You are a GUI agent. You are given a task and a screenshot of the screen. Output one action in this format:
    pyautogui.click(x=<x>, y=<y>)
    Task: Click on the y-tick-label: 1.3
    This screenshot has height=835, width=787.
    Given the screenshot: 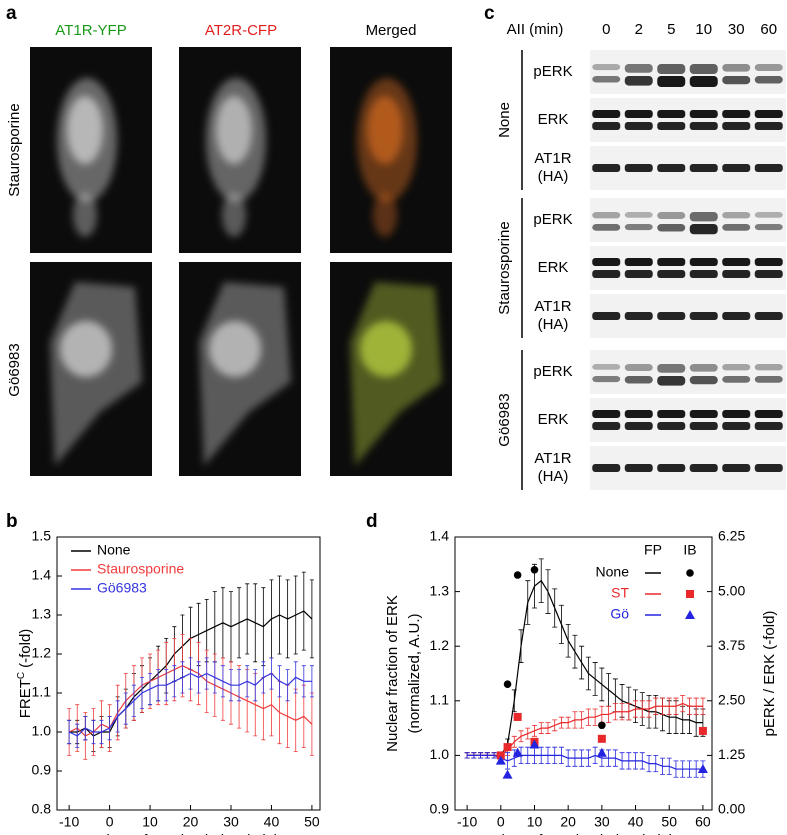 What is the action you would take?
    pyautogui.click(x=42, y=614)
    